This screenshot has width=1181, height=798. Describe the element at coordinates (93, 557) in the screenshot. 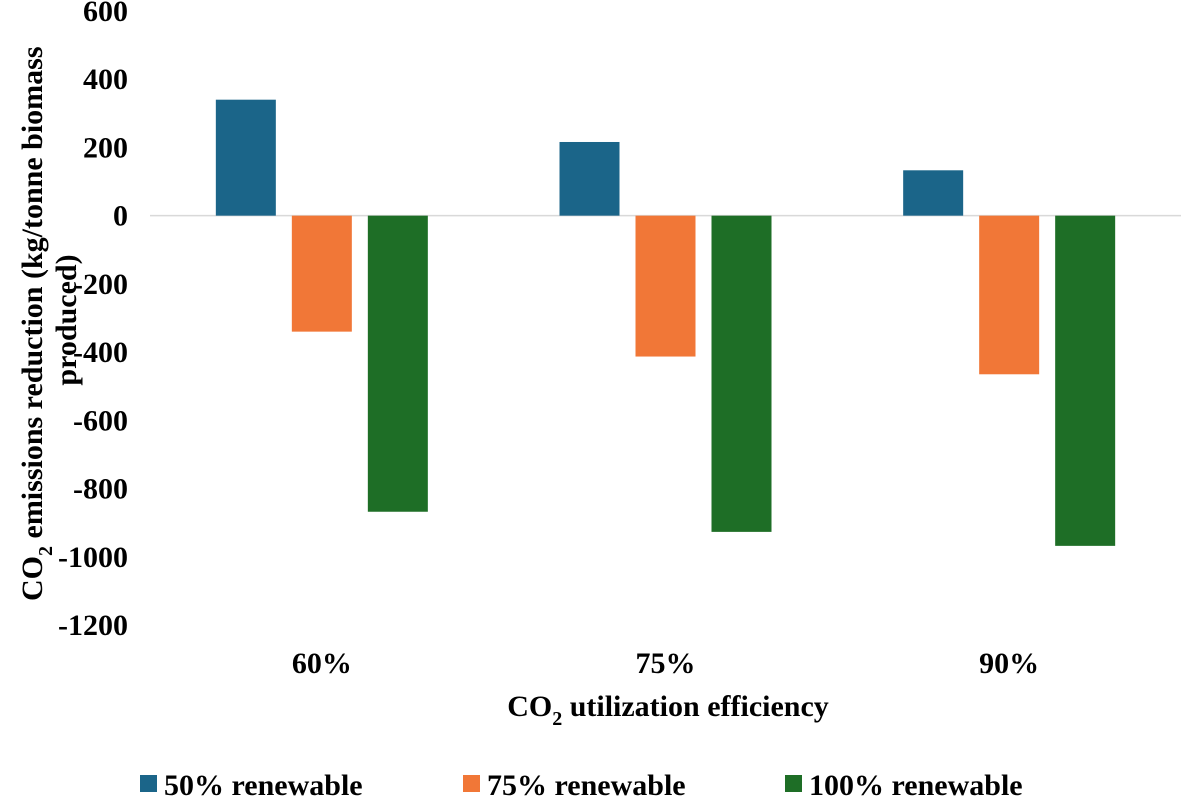

I see `y-tick-label: -1000` at that location.